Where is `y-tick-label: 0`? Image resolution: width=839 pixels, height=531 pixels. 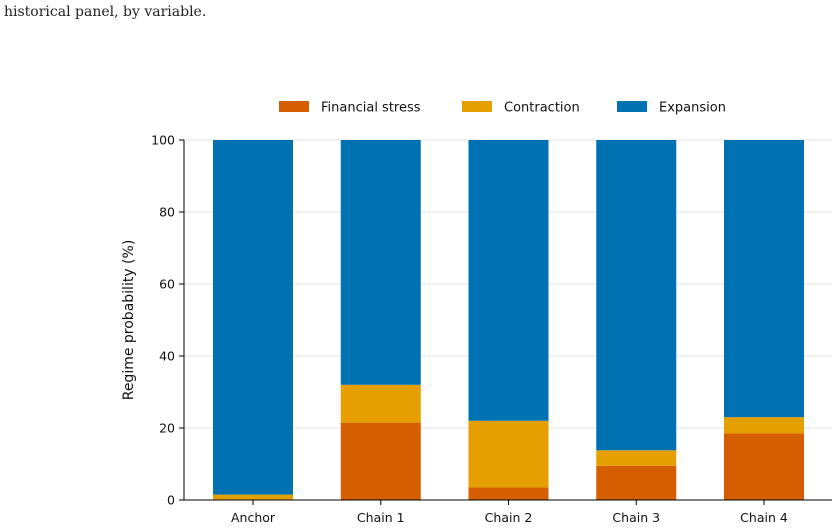 y-tick-label: 0 is located at coordinates (171, 500).